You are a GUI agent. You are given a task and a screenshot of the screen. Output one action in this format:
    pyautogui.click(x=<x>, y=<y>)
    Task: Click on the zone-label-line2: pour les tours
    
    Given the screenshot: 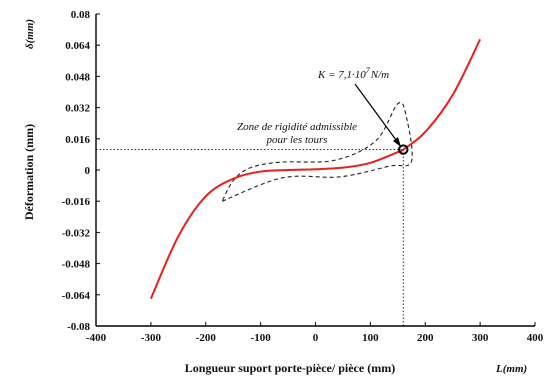 What is the action you would take?
    pyautogui.click(x=296, y=140)
    